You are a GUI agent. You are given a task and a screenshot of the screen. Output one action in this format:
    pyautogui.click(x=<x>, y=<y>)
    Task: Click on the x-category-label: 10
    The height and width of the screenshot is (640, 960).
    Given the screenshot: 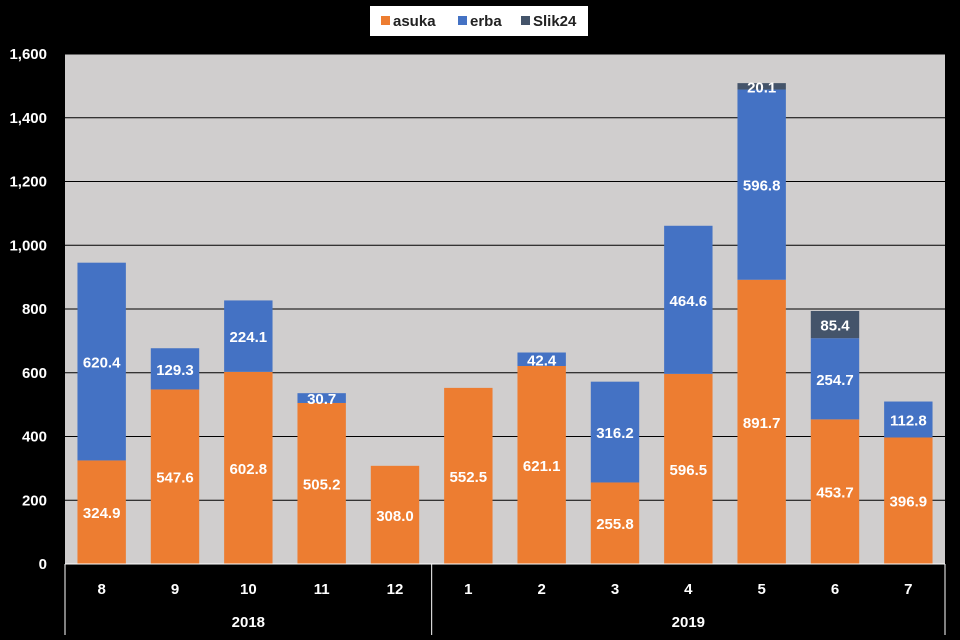 What is the action you would take?
    pyautogui.click(x=248, y=589)
    